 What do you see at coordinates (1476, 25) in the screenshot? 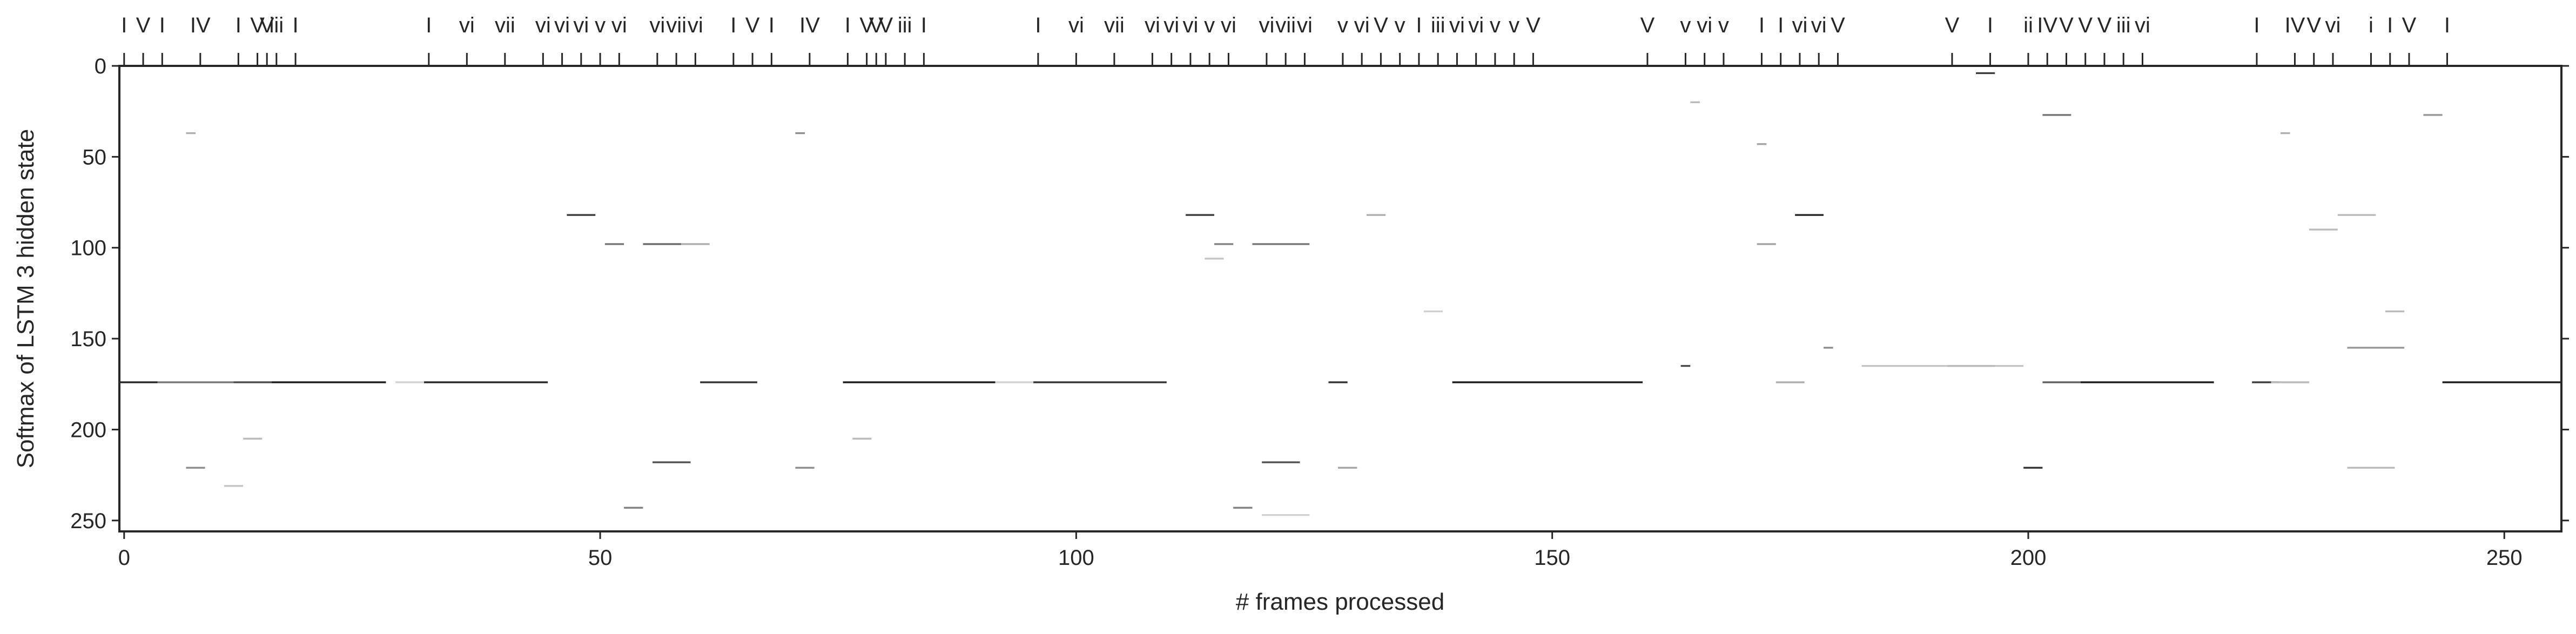
I see `chord-label-48: vi` at bounding box center [1476, 25].